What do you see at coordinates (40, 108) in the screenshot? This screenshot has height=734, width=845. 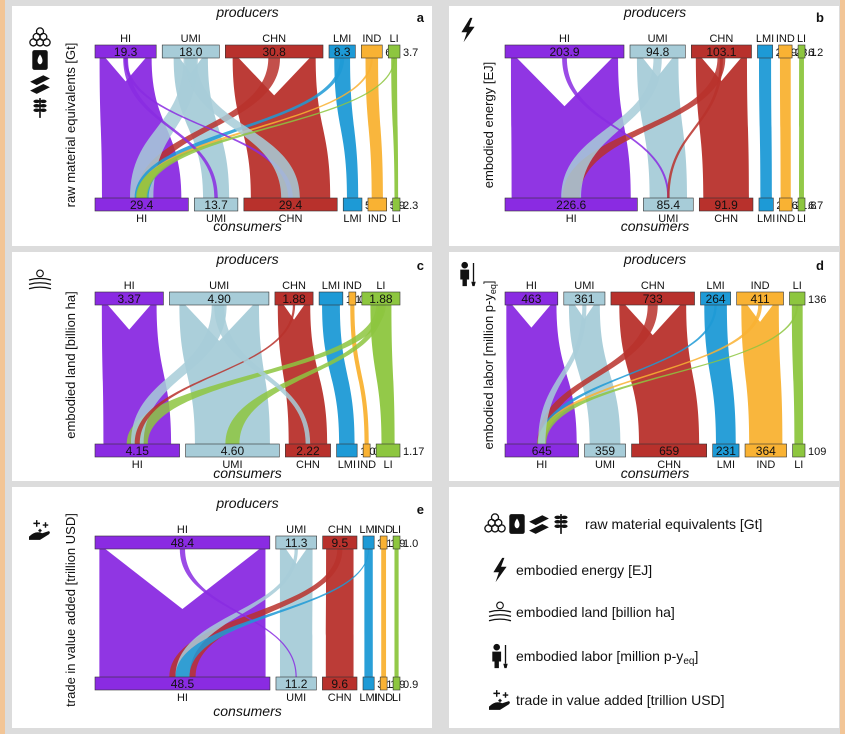 I see `biomass-icon` at bounding box center [40, 108].